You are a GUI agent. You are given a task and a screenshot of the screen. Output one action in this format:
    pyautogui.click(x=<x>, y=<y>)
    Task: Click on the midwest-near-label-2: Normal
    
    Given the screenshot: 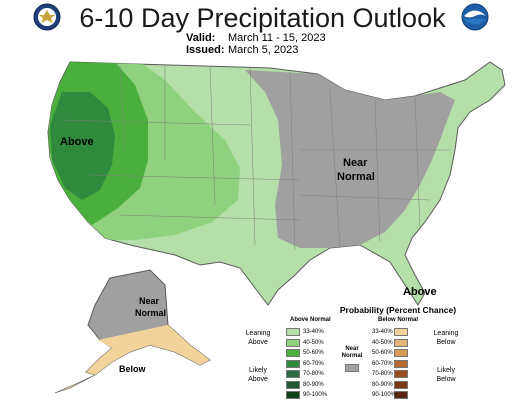 What is the action you would take?
    pyautogui.click(x=356, y=177)
    